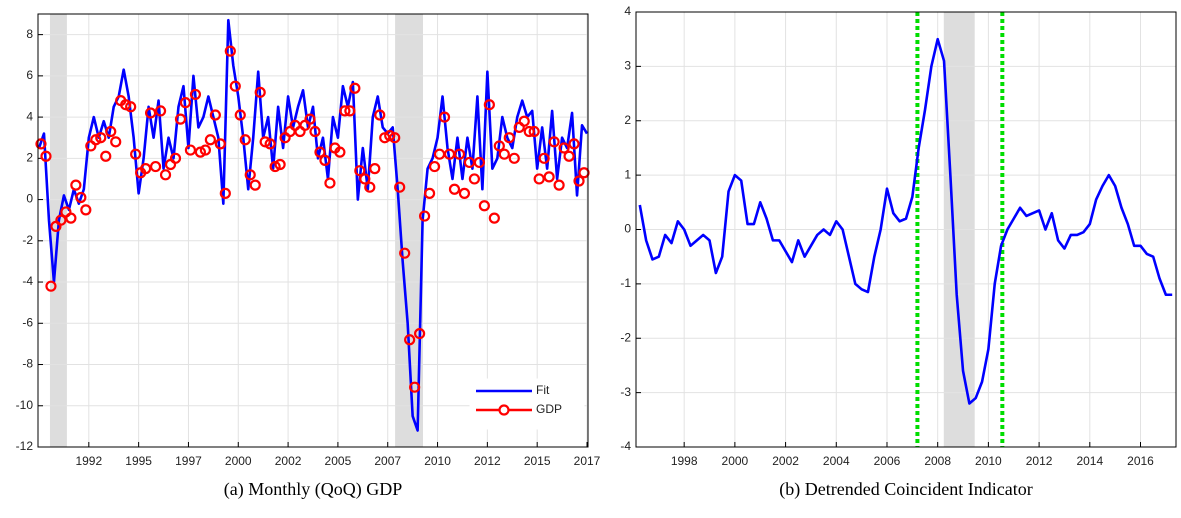  Describe the element at coordinates (627, 66) in the screenshot. I see `y-tick-label: 3` at that location.